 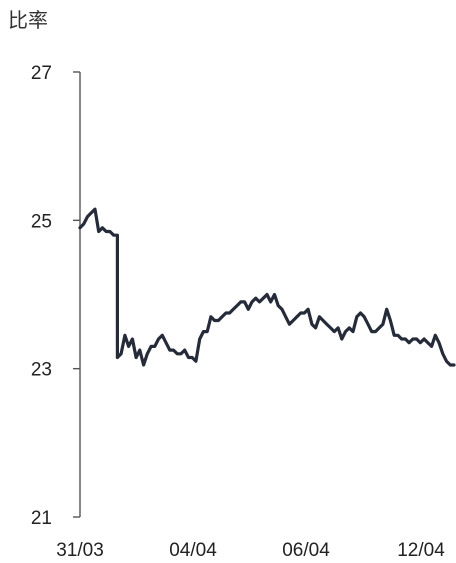 What do you see at coordinates (421, 550) in the screenshot?
I see `x-tick-label: 12/04` at bounding box center [421, 550].